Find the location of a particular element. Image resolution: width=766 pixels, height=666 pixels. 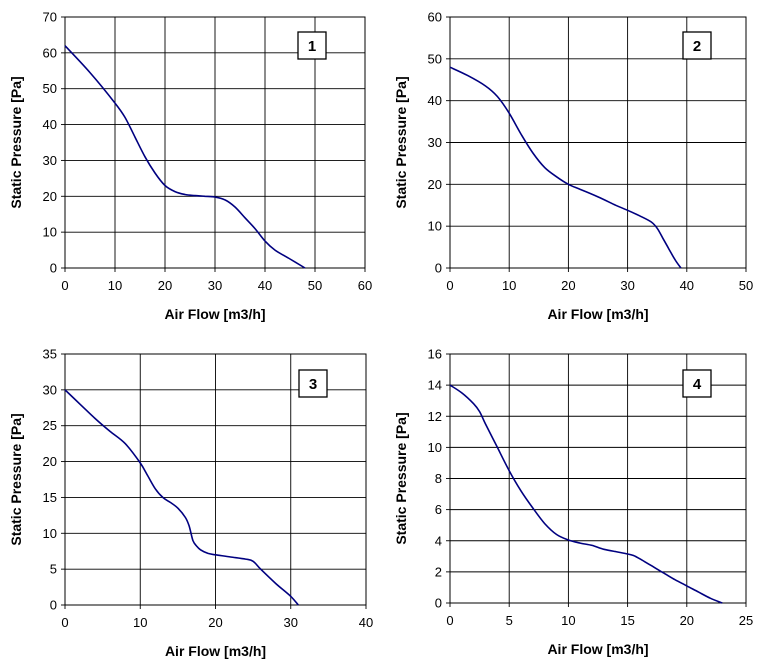

y-tick-label: 70 is located at coordinates (50, 17).